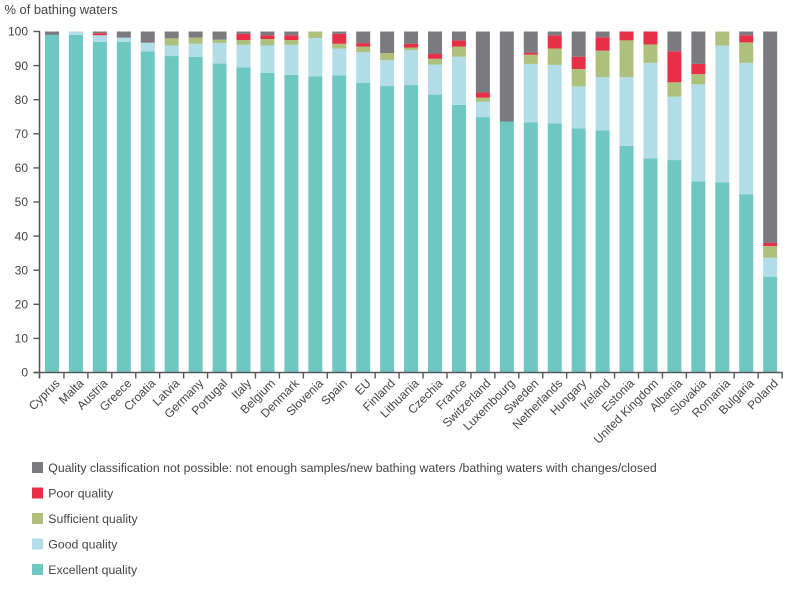  Describe the element at coordinates (22, 339) in the screenshot. I see `svg-text: 10` at that location.